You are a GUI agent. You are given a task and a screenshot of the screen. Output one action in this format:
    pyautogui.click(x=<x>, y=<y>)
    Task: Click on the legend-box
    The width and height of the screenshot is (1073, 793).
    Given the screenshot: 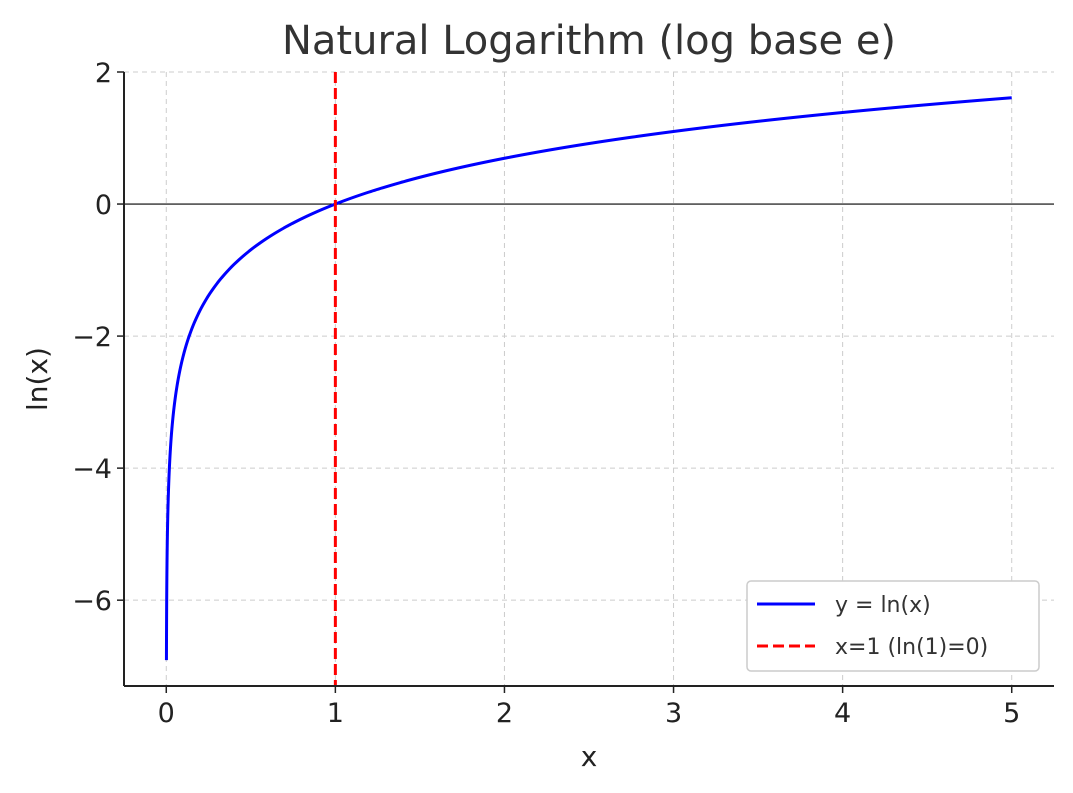 What is the action you would take?
    pyautogui.click(x=893, y=626)
    